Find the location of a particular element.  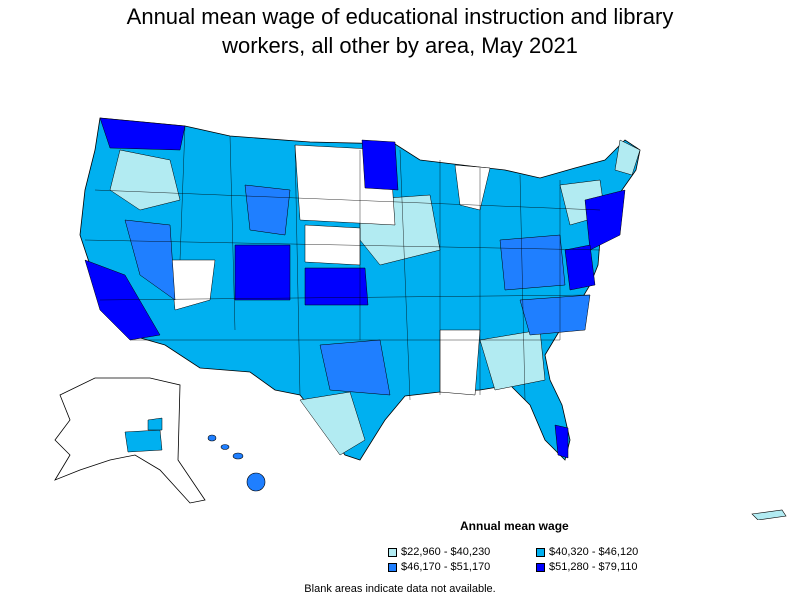

region-tier4-minnesota is located at coordinates (380, 165).